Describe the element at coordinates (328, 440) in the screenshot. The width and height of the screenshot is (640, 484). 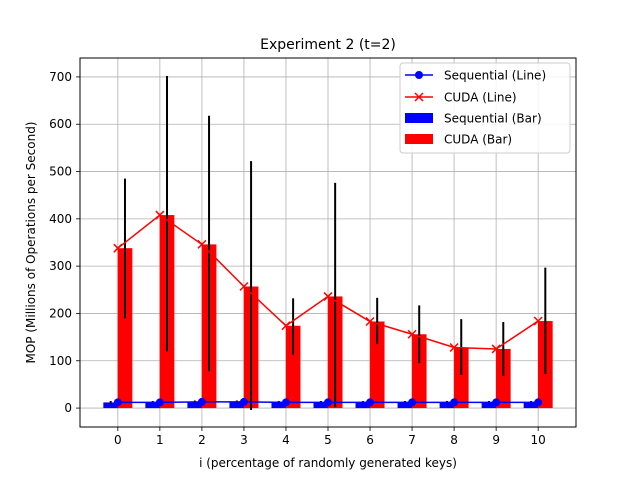
I see `x-tick-label: 5` at that location.